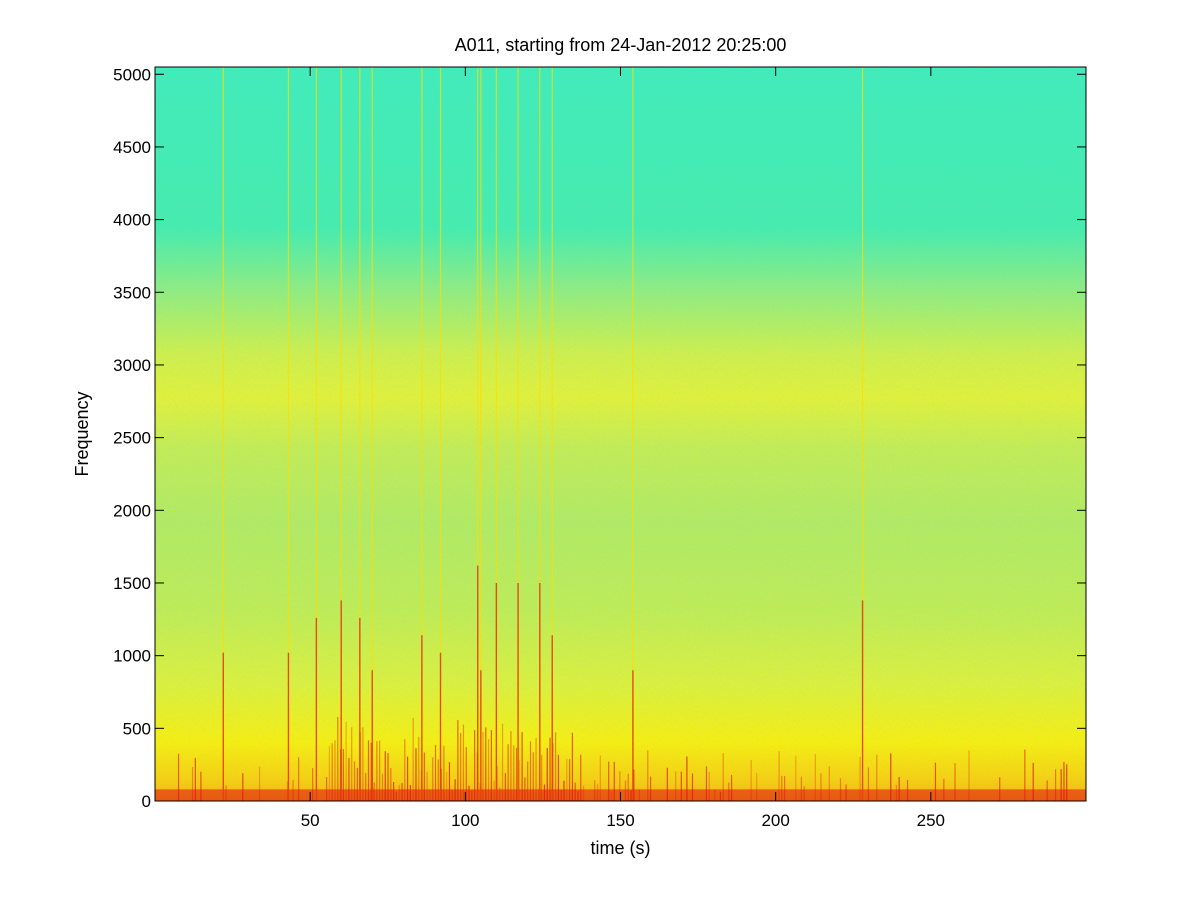 The width and height of the screenshot is (1200, 900). What do you see at coordinates (137, 728) in the screenshot?
I see `y-tick-label: 500` at bounding box center [137, 728].